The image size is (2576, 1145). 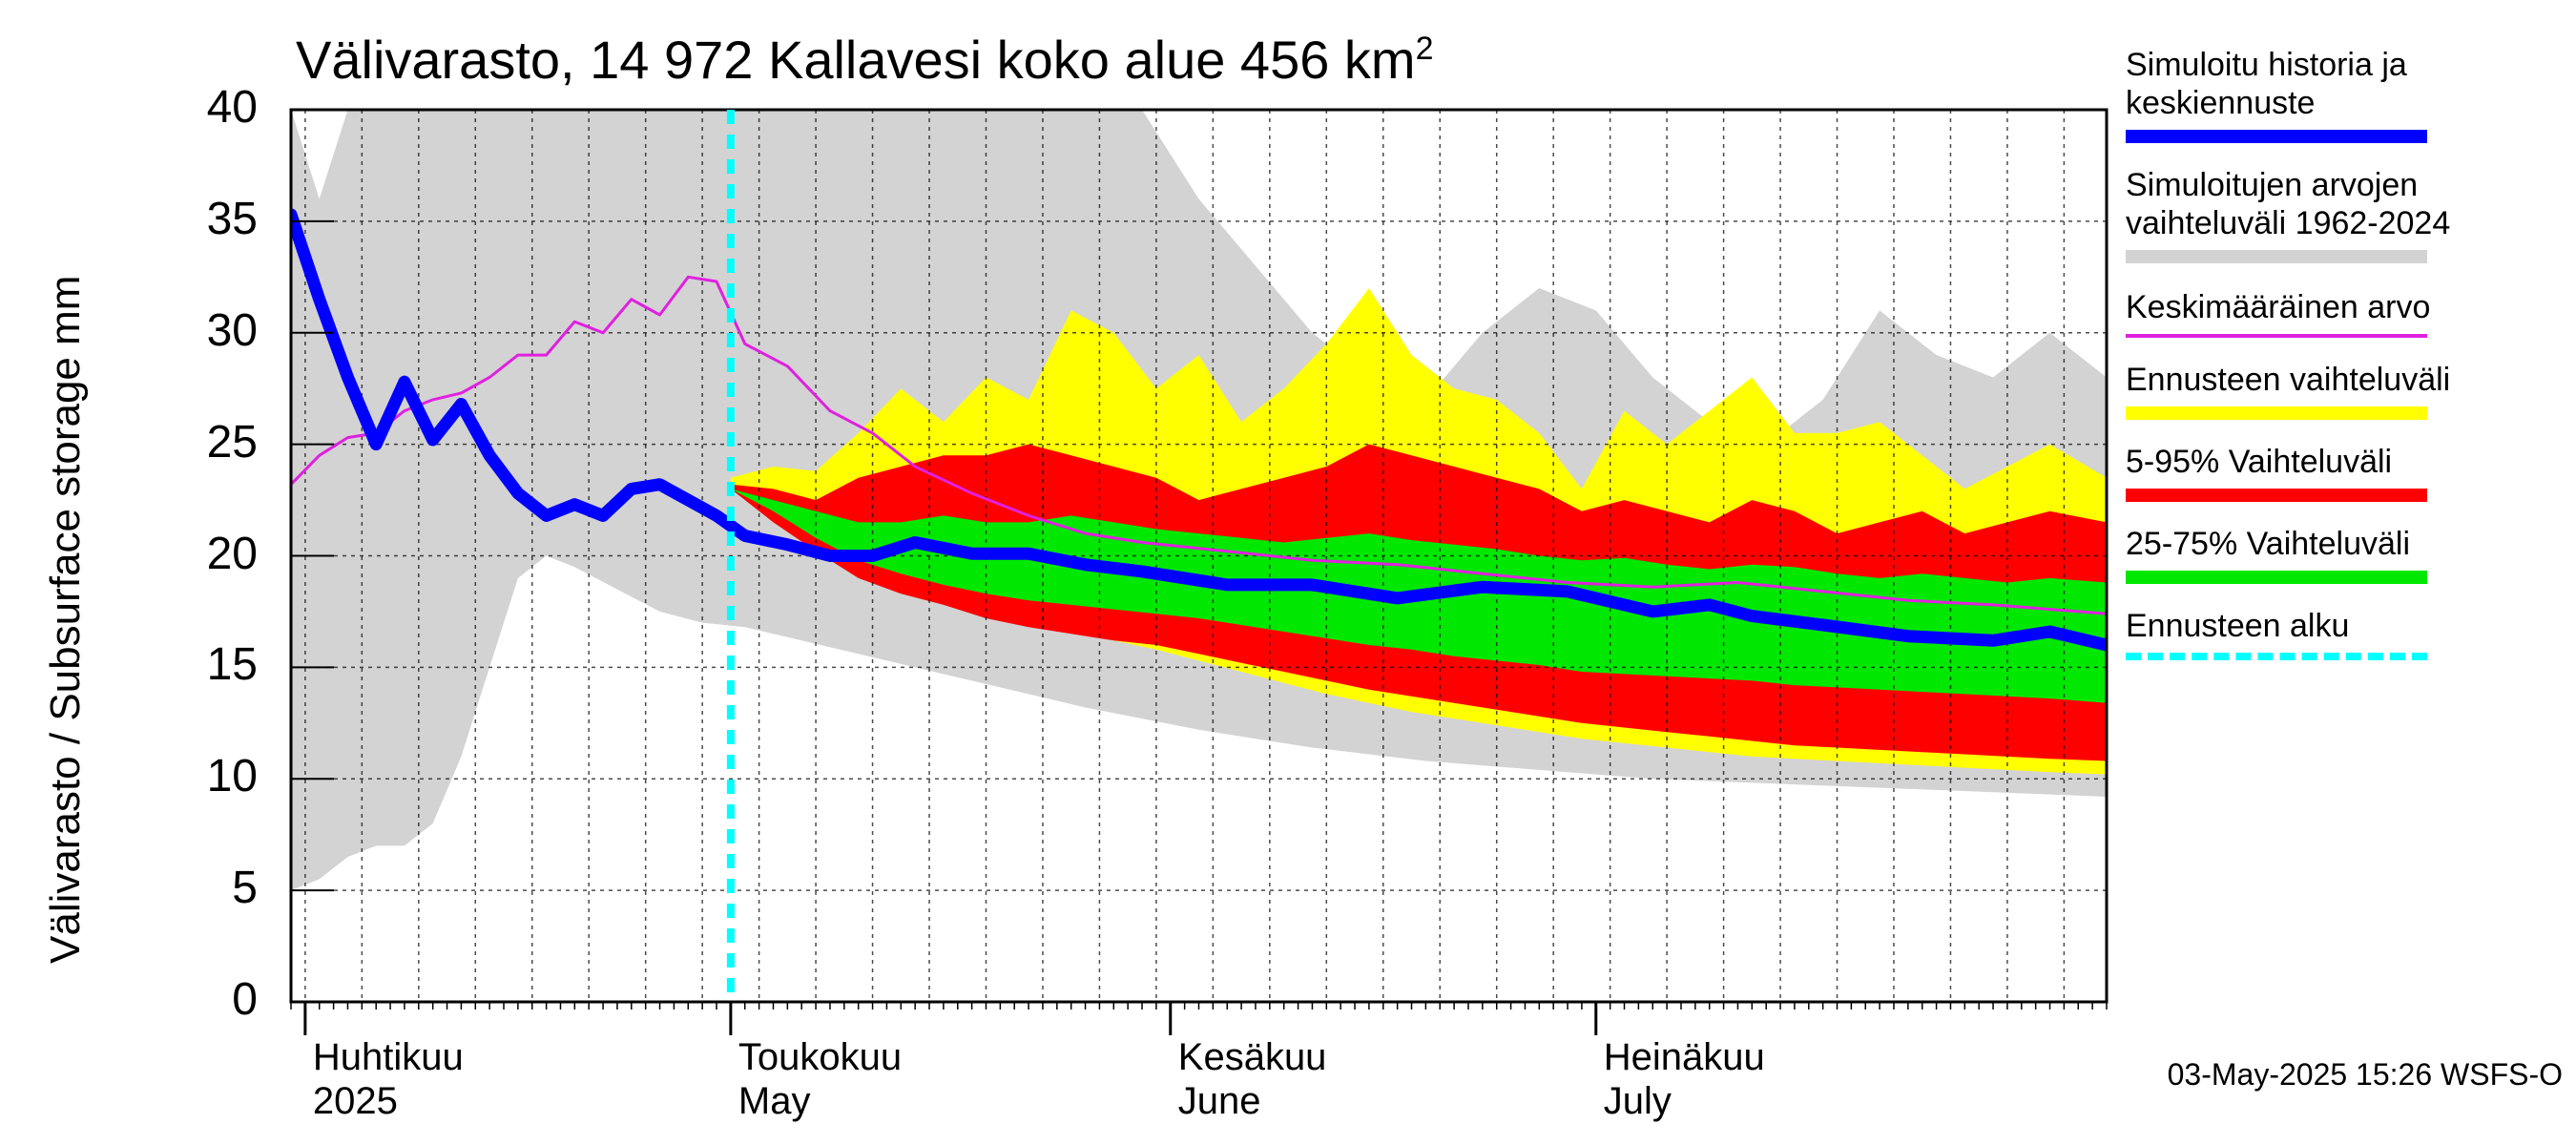 I want to click on legend-item: Ennusteen alku, so click(x=2345, y=633).